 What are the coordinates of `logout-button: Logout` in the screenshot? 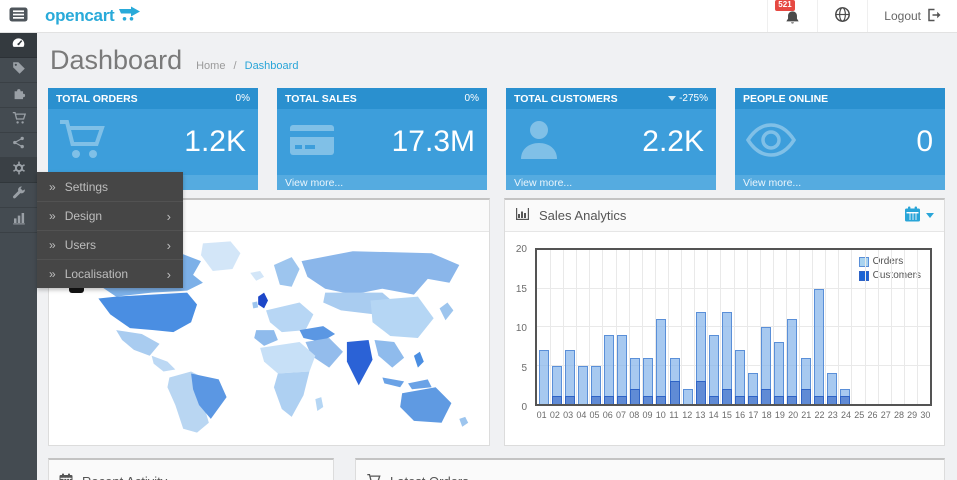 It's located at (912, 16).